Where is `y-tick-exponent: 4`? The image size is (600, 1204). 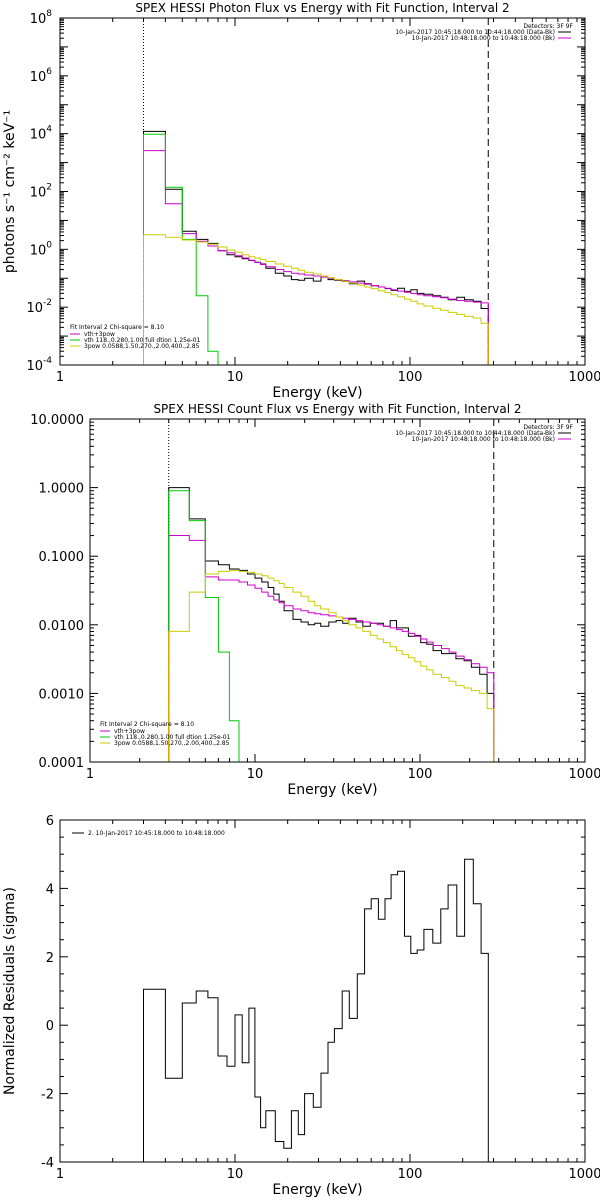 y-tick-exponent: 4 is located at coordinates (49, 130).